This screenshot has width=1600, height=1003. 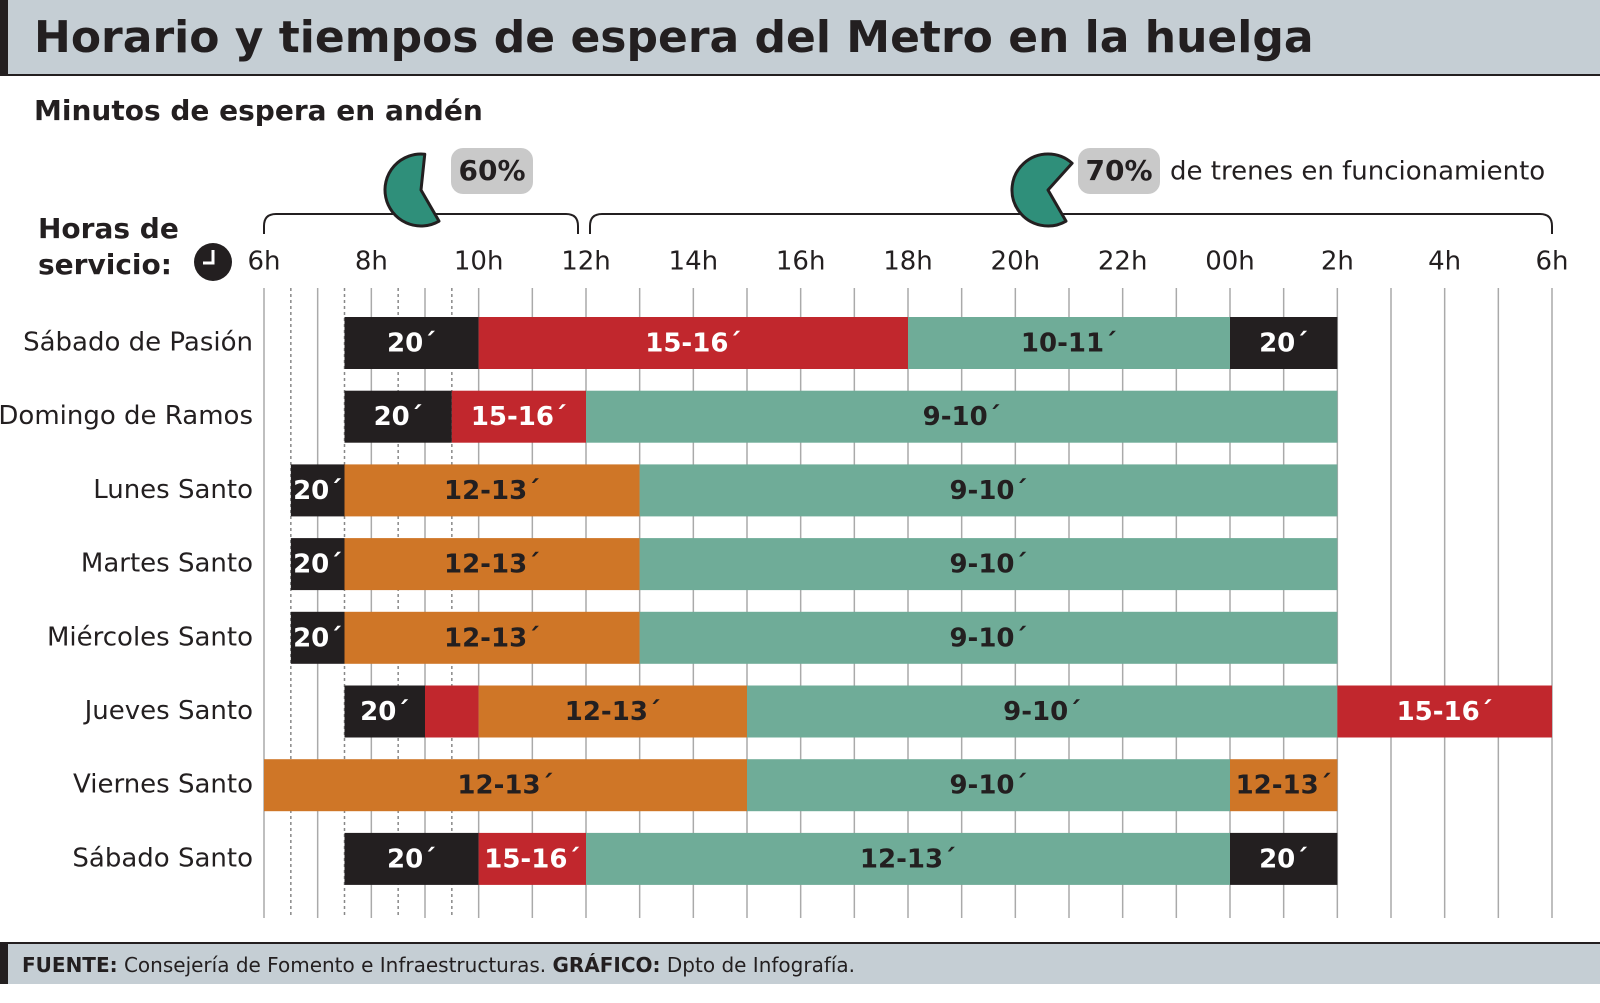 I want to click on x-tick-label: 20h, so click(x=1016, y=262).